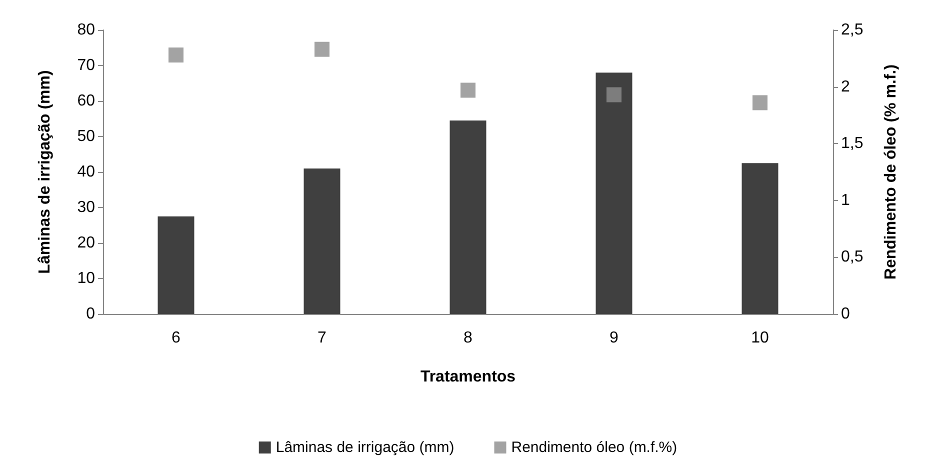 The height and width of the screenshot is (474, 940). Describe the element at coordinates (852, 143) in the screenshot. I see `y2-tick-label: 1,5` at that location.